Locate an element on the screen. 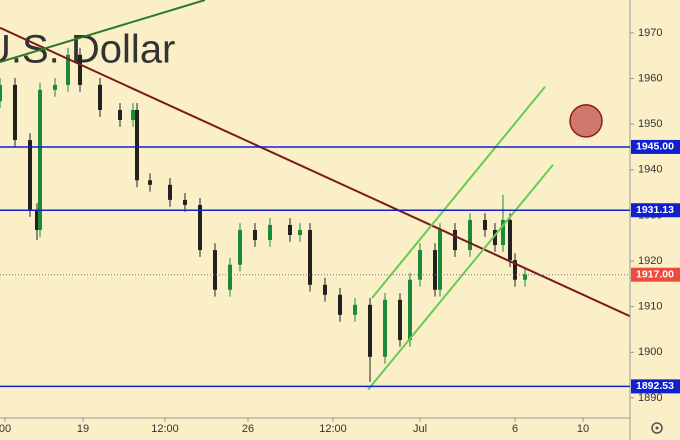 The width and height of the screenshot is (680, 440). watermark: U.S. Dollar is located at coordinates (87, 50).